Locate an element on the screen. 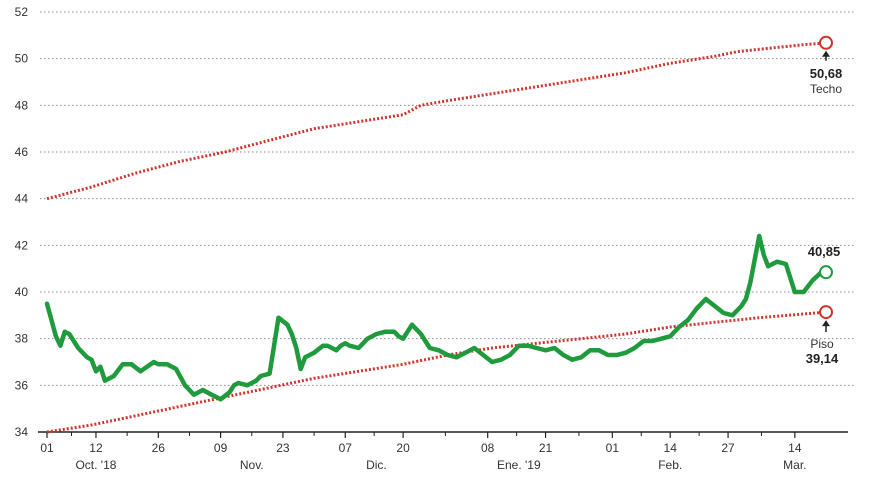  y-tick-label: 38 is located at coordinates (22, 339).